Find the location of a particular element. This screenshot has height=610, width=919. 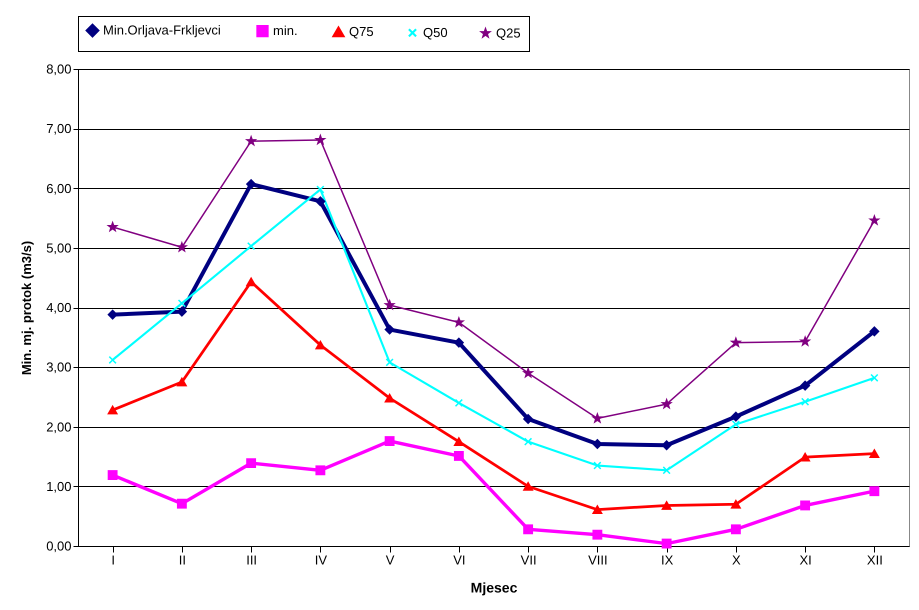

x-tick-label: XI is located at coordinates (805, 560).